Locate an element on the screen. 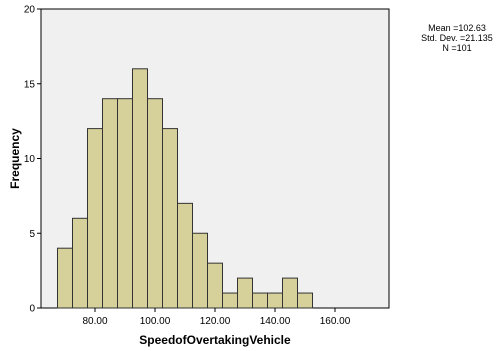 This screenshot has width=498, height=351. y-tick-label: 20 is located at coordinates (30, 10).